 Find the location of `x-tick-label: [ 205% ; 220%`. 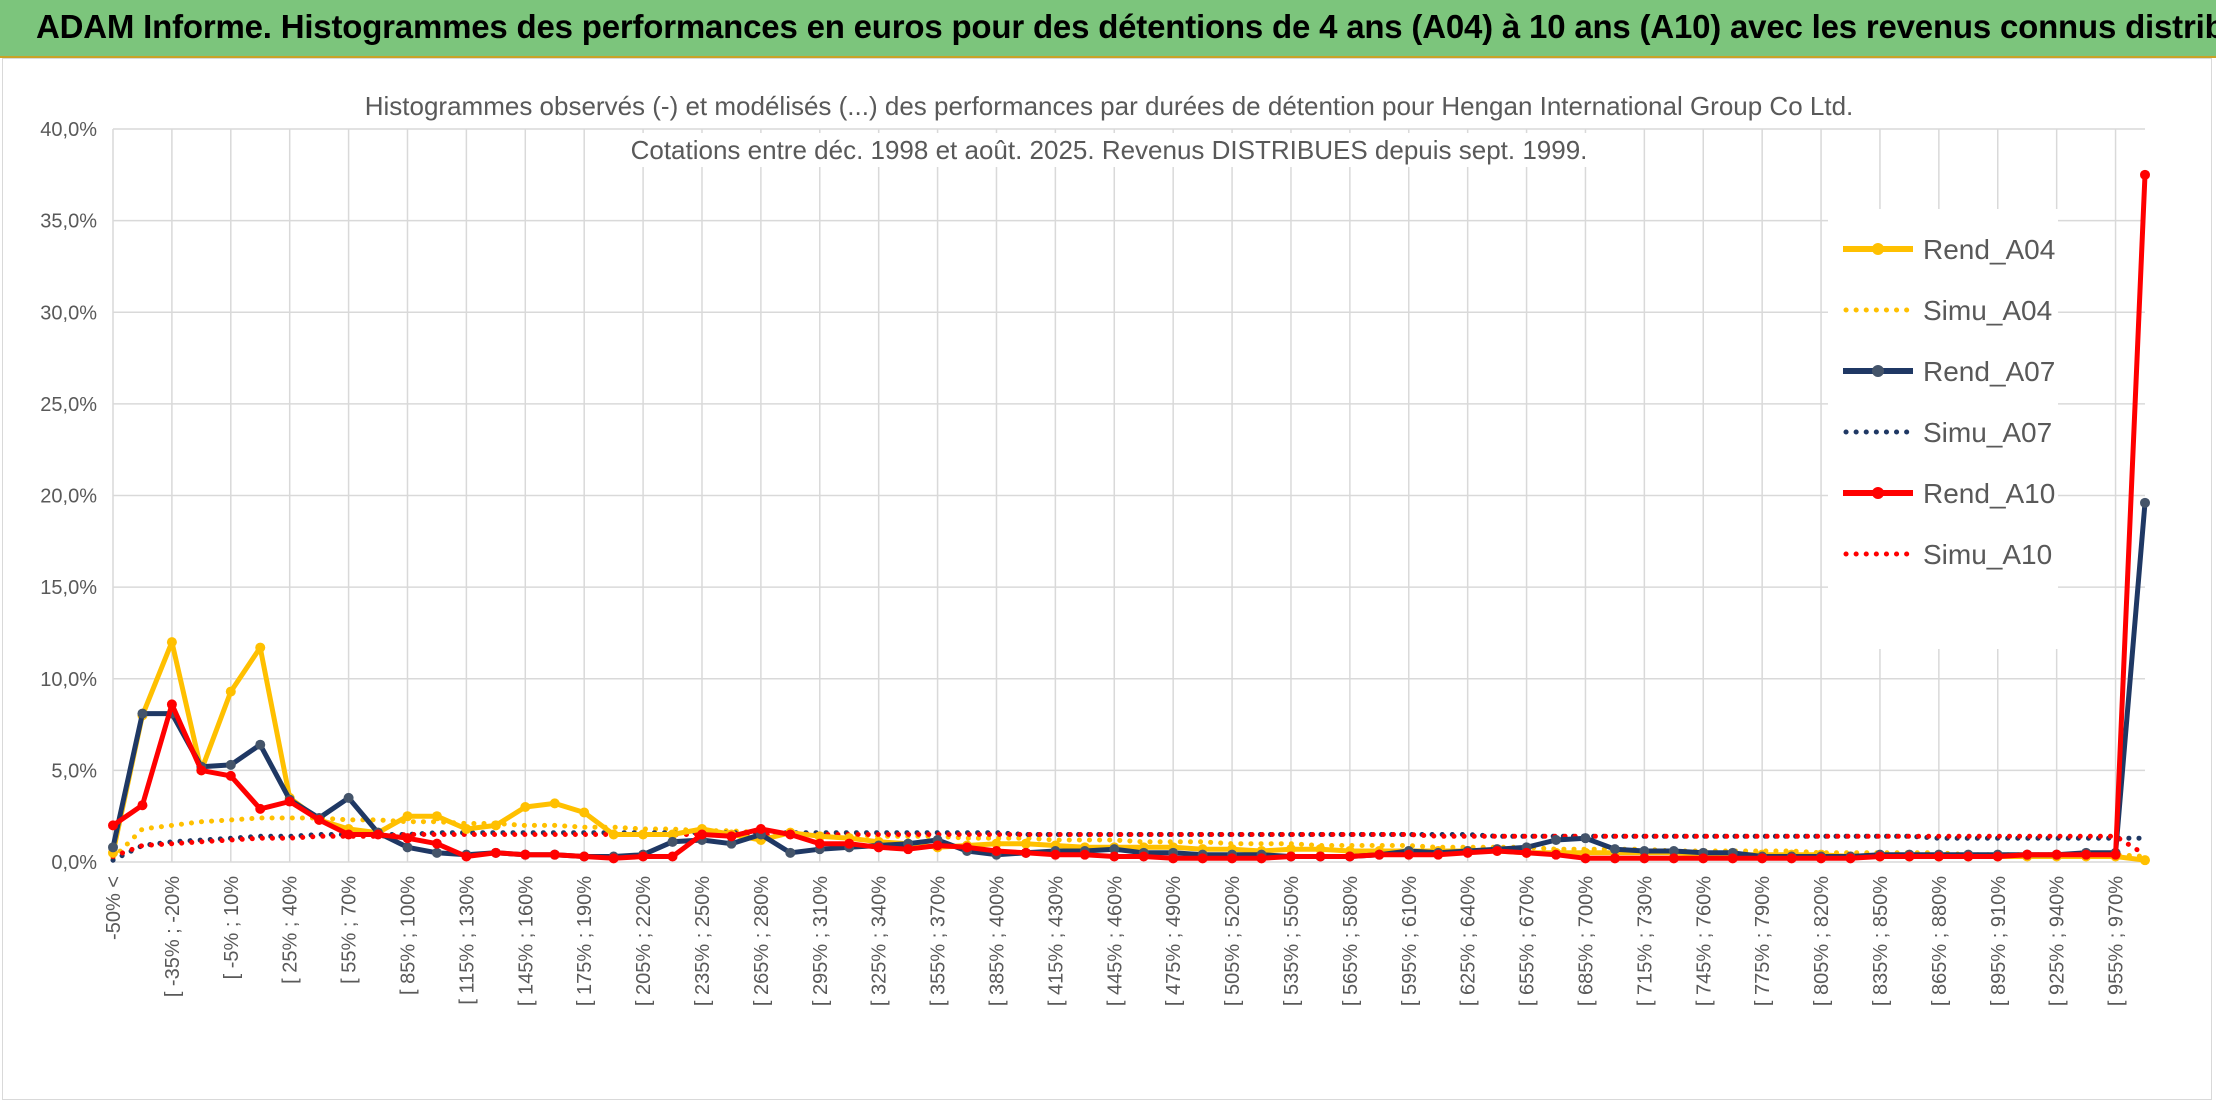

x-tick-label: [ 205% ; 220% is located at coordinates (644, 941).